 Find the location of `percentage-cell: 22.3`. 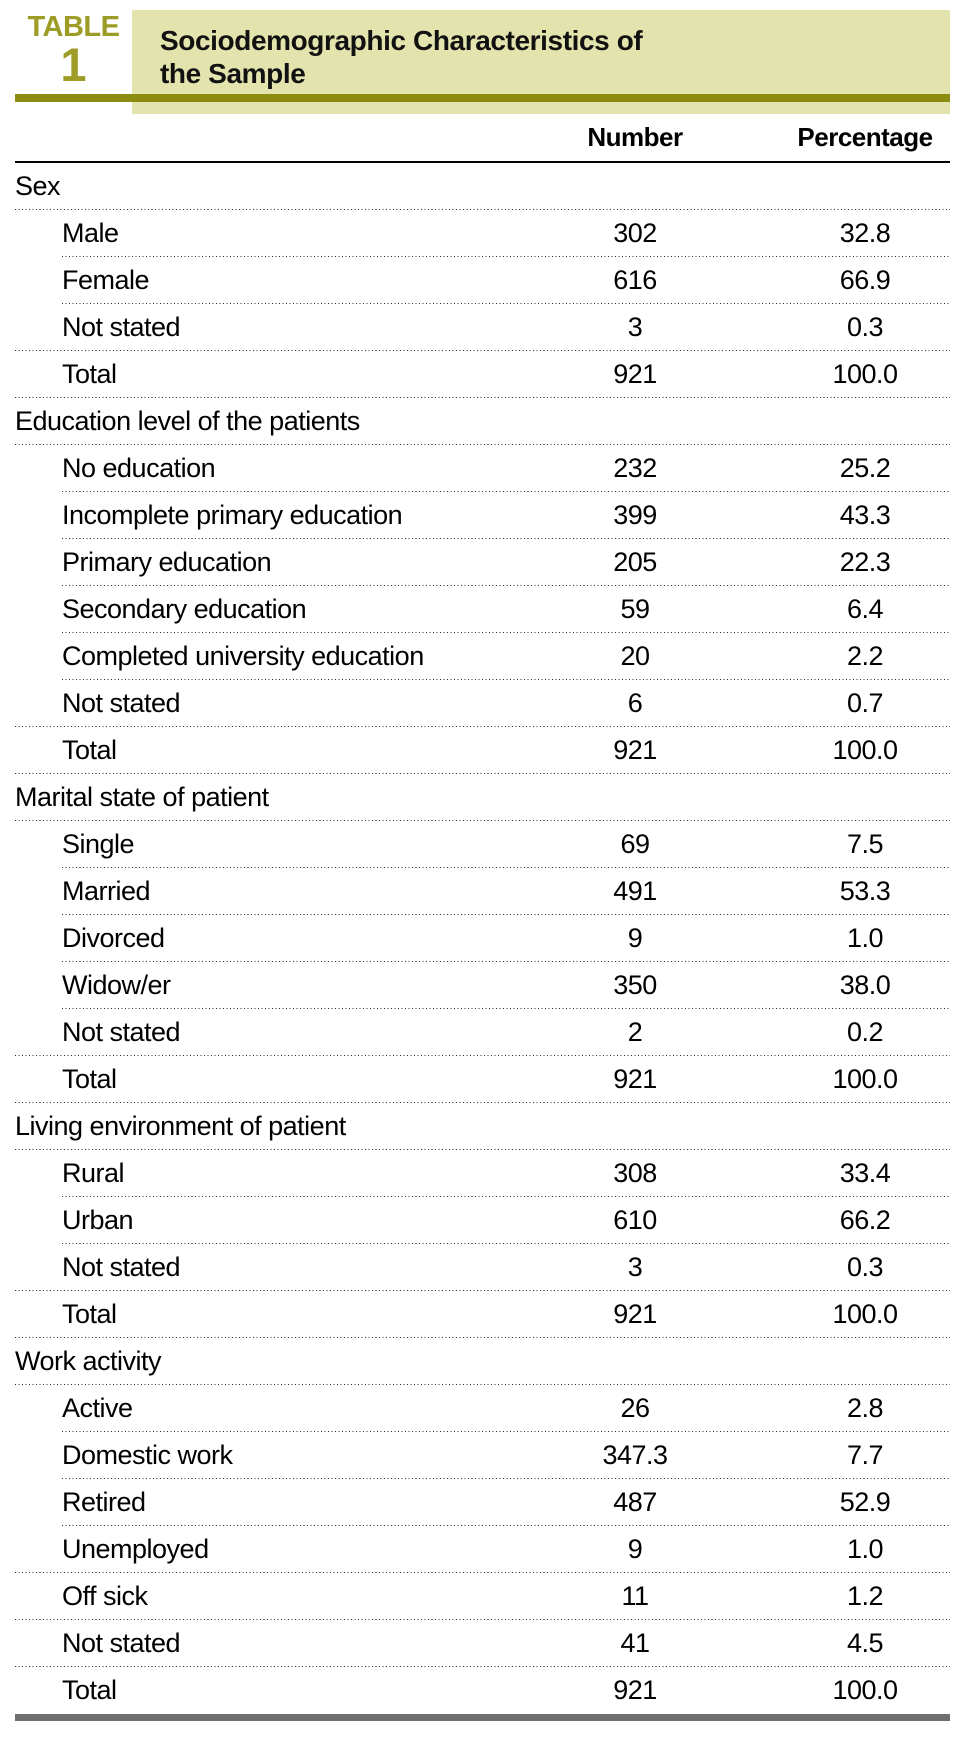

percentage-cell: 22.3 is located at coordinates (865, 562).